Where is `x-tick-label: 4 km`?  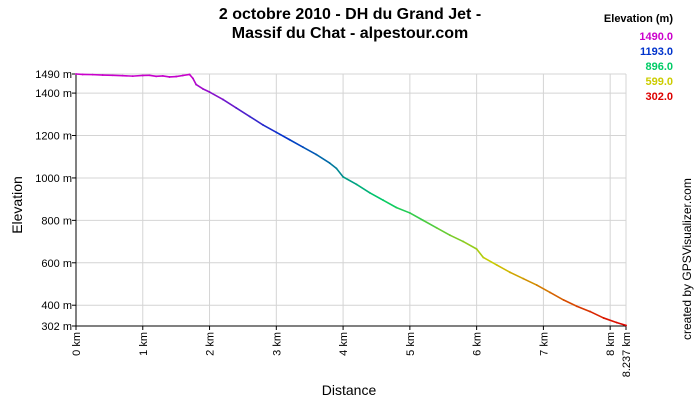
x-tick-label: 4 km is located at coordinates (344, 344).